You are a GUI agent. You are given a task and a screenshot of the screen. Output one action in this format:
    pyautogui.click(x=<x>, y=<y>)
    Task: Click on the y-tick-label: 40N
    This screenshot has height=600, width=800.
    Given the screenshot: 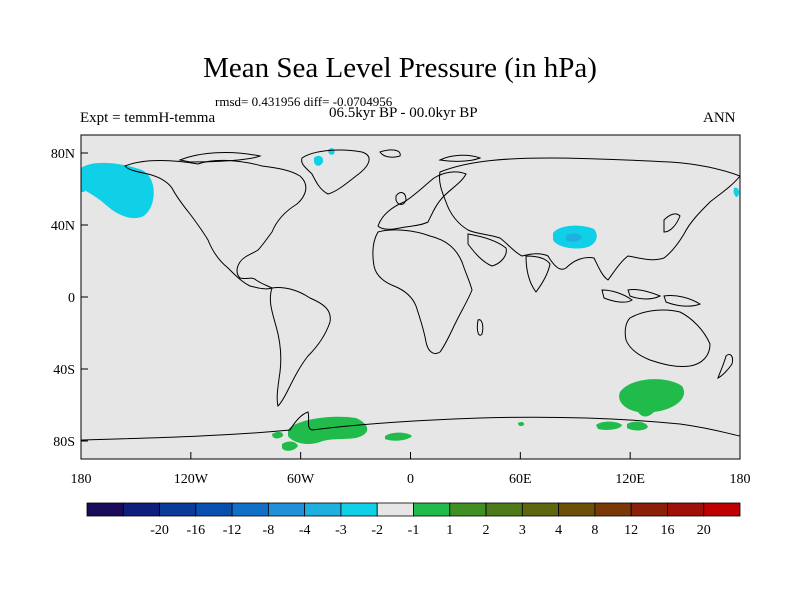 What is the action you would take?
    pyautogui.click(x=63, y=226)
    